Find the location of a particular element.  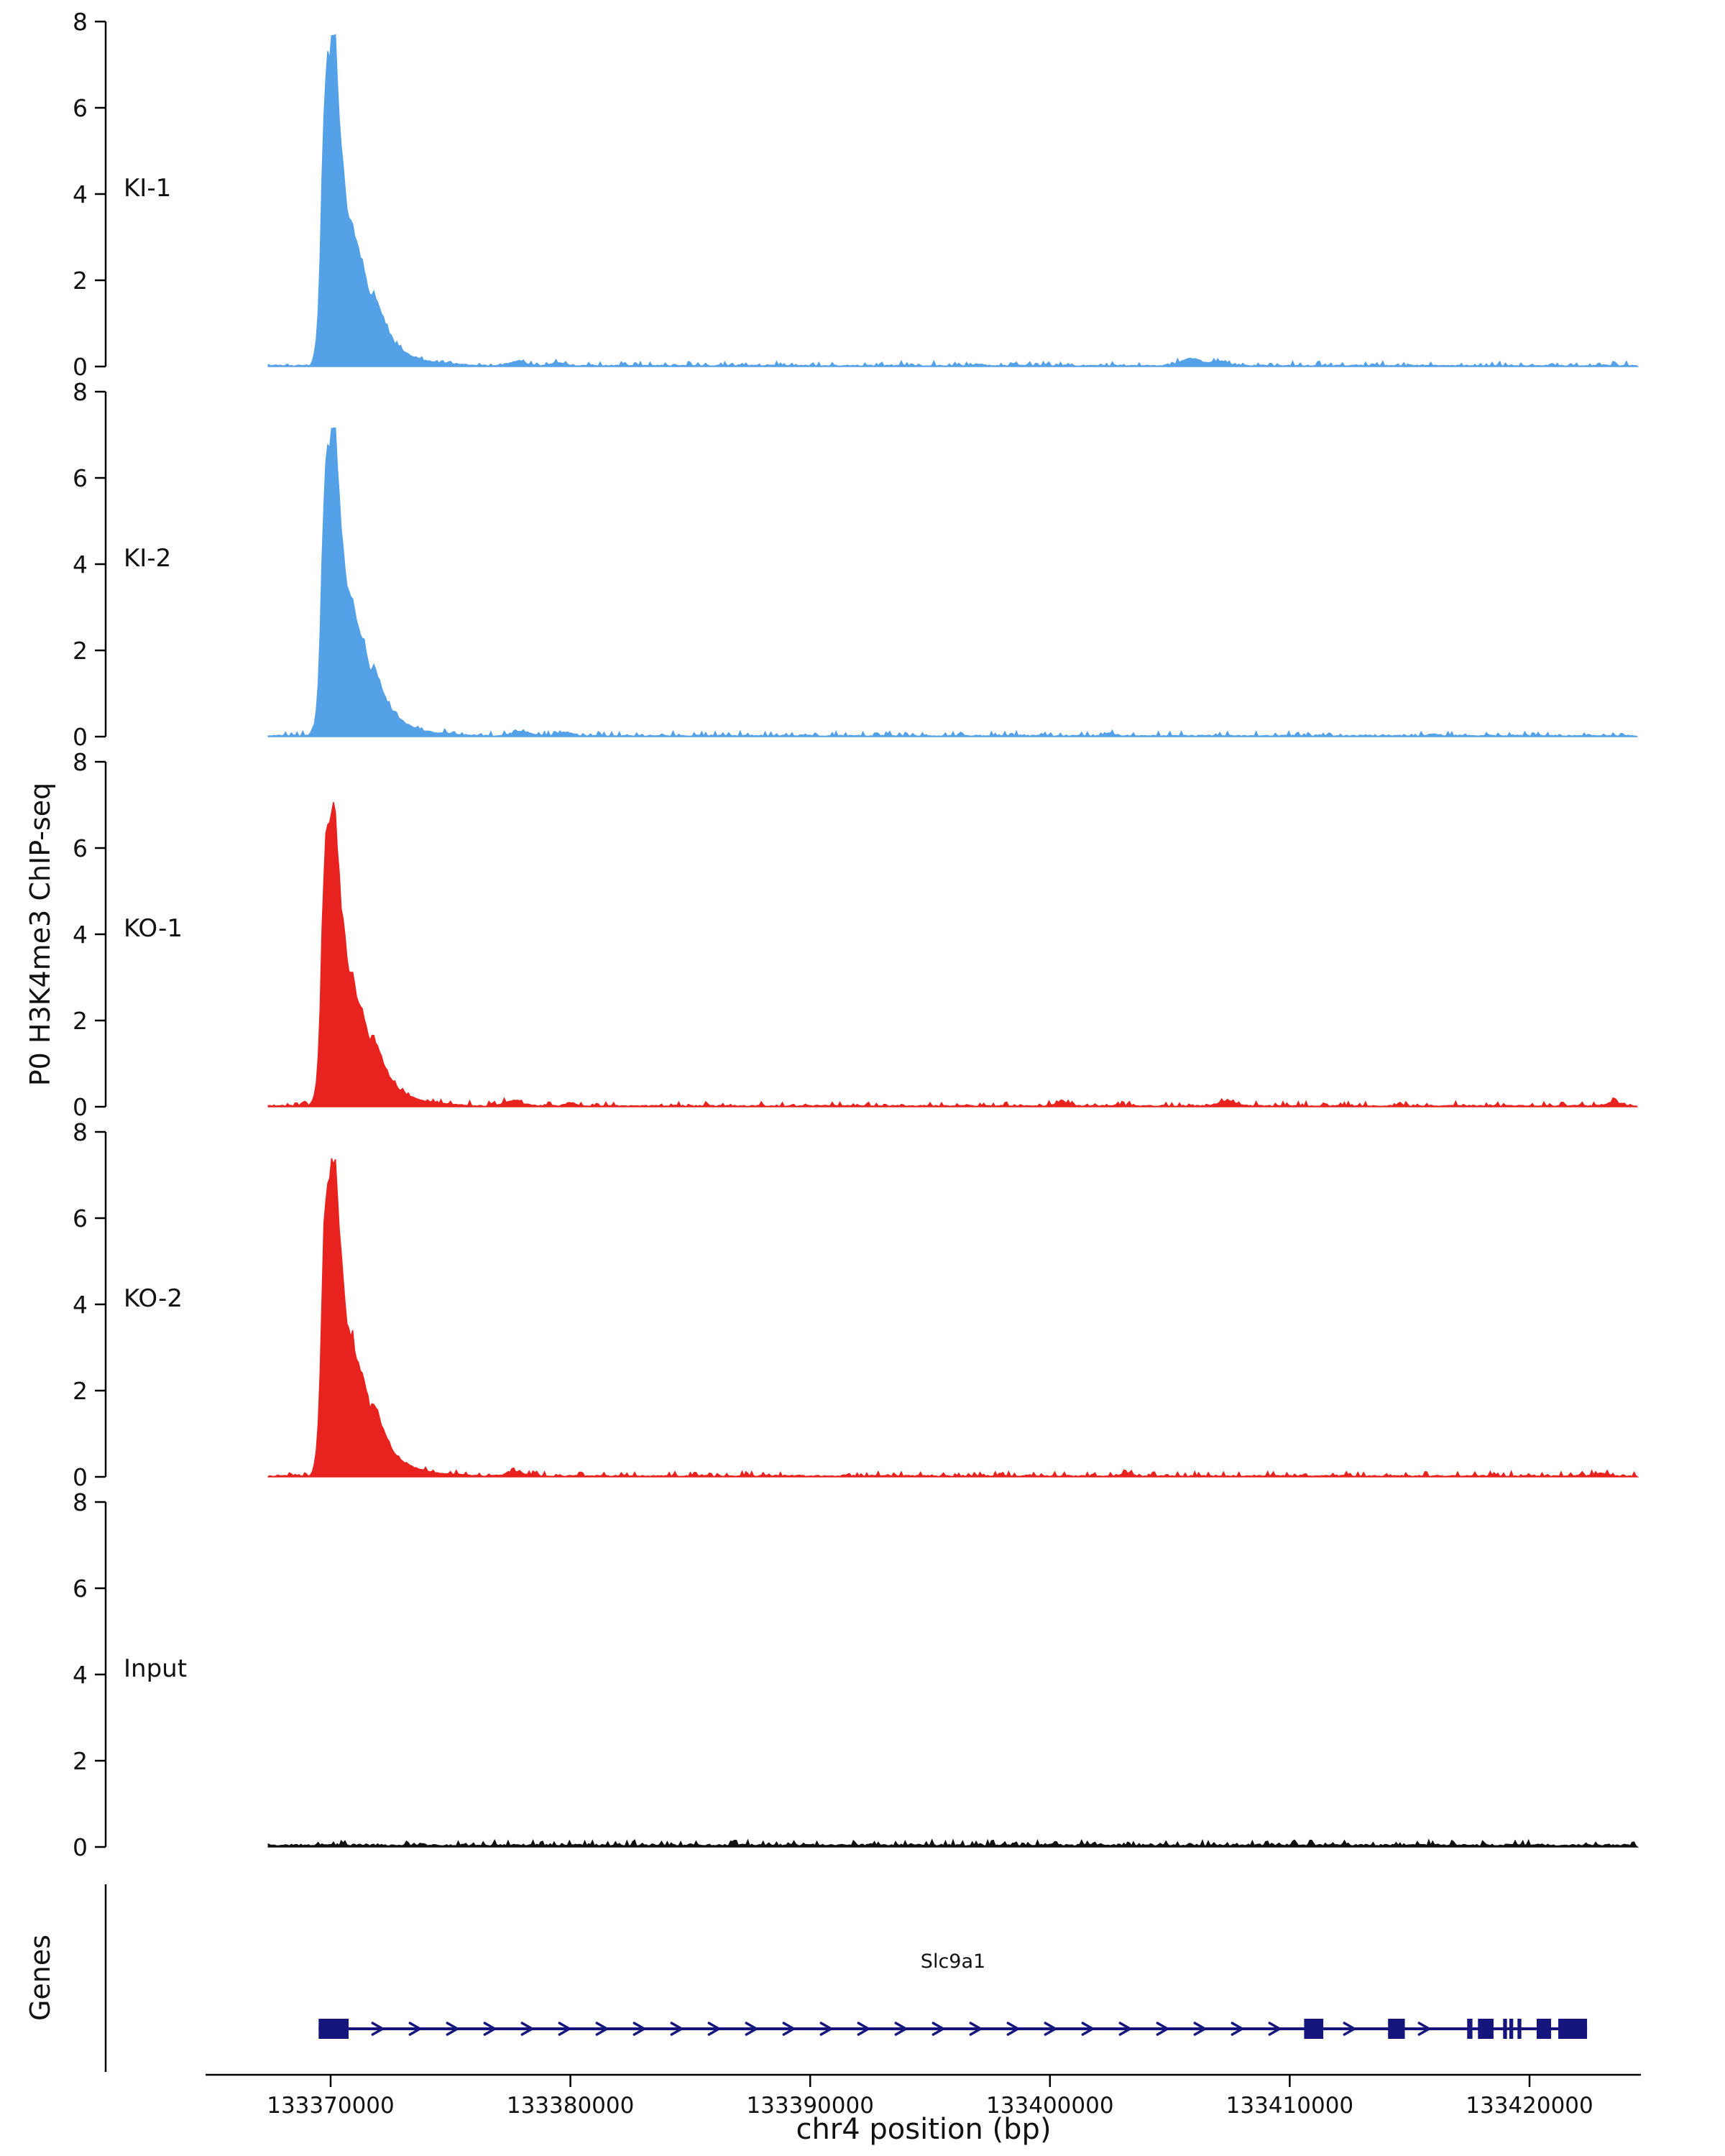

x-tick-label: 133400000 is located at coordinates (1050, 2106).